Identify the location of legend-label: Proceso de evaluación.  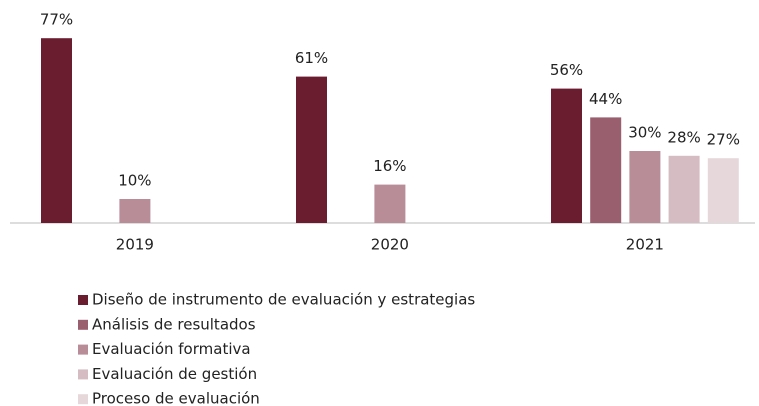
(176, 398).